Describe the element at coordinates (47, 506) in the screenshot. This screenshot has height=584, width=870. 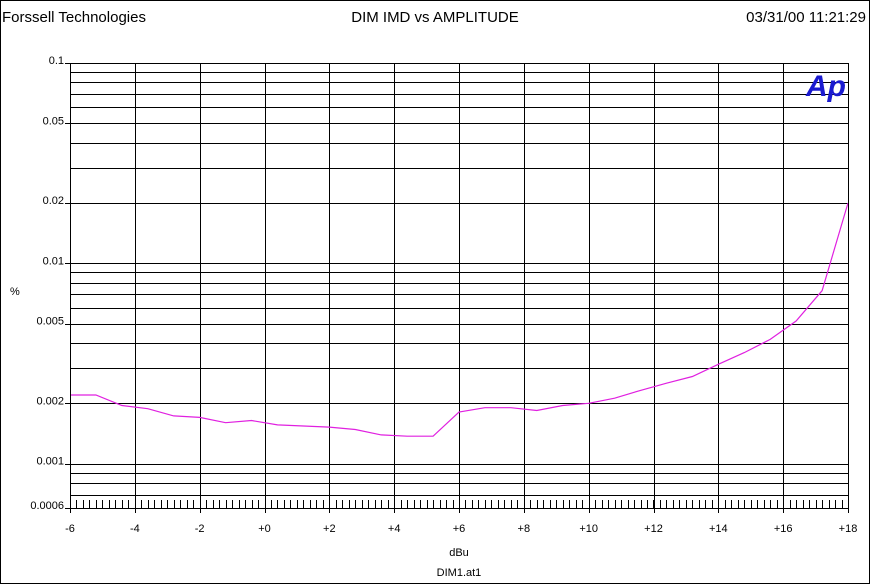
I see `y-tick-label: 0.0006` at that location.